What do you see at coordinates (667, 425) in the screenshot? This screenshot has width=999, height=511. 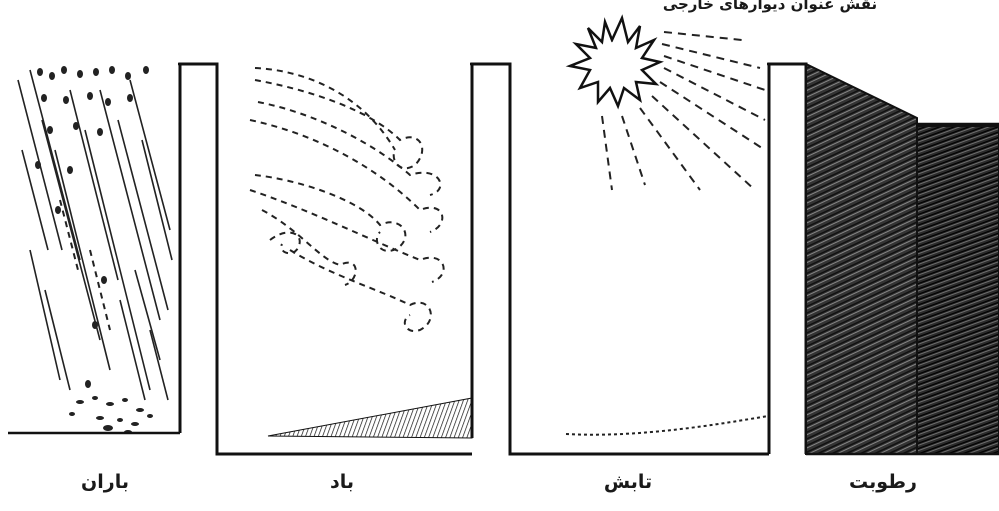 I see `radiation-reflection` at bounding box center [667, 425].